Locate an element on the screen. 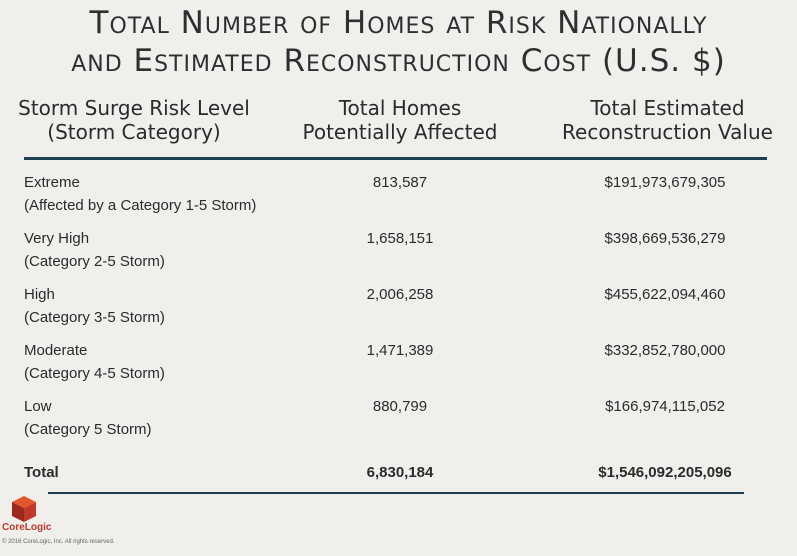 The width and height of the screenshot is (797, 556). risk-level: High is located at coordinates (39, 294).